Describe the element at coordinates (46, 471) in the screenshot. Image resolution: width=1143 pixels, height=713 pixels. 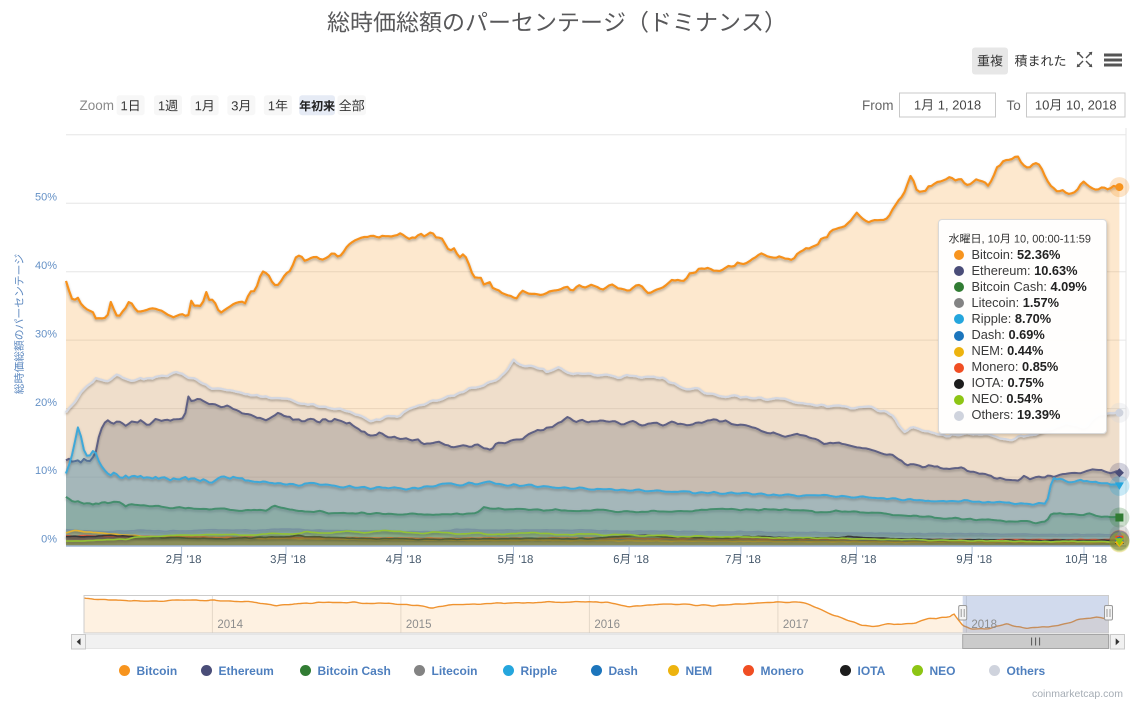
I see `svg-text: 10%` at that location.